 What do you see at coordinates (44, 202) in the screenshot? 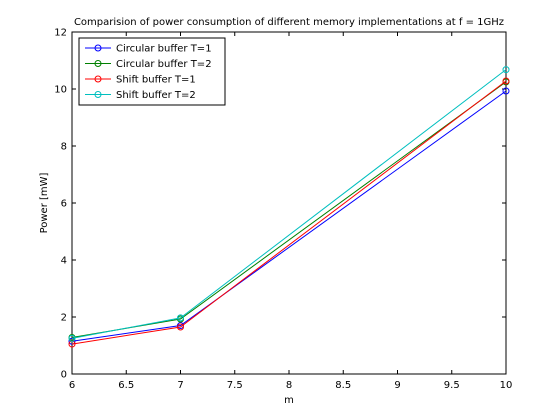
I see `y-axis-label: Power [mW]` at bounding box center [44, 202].